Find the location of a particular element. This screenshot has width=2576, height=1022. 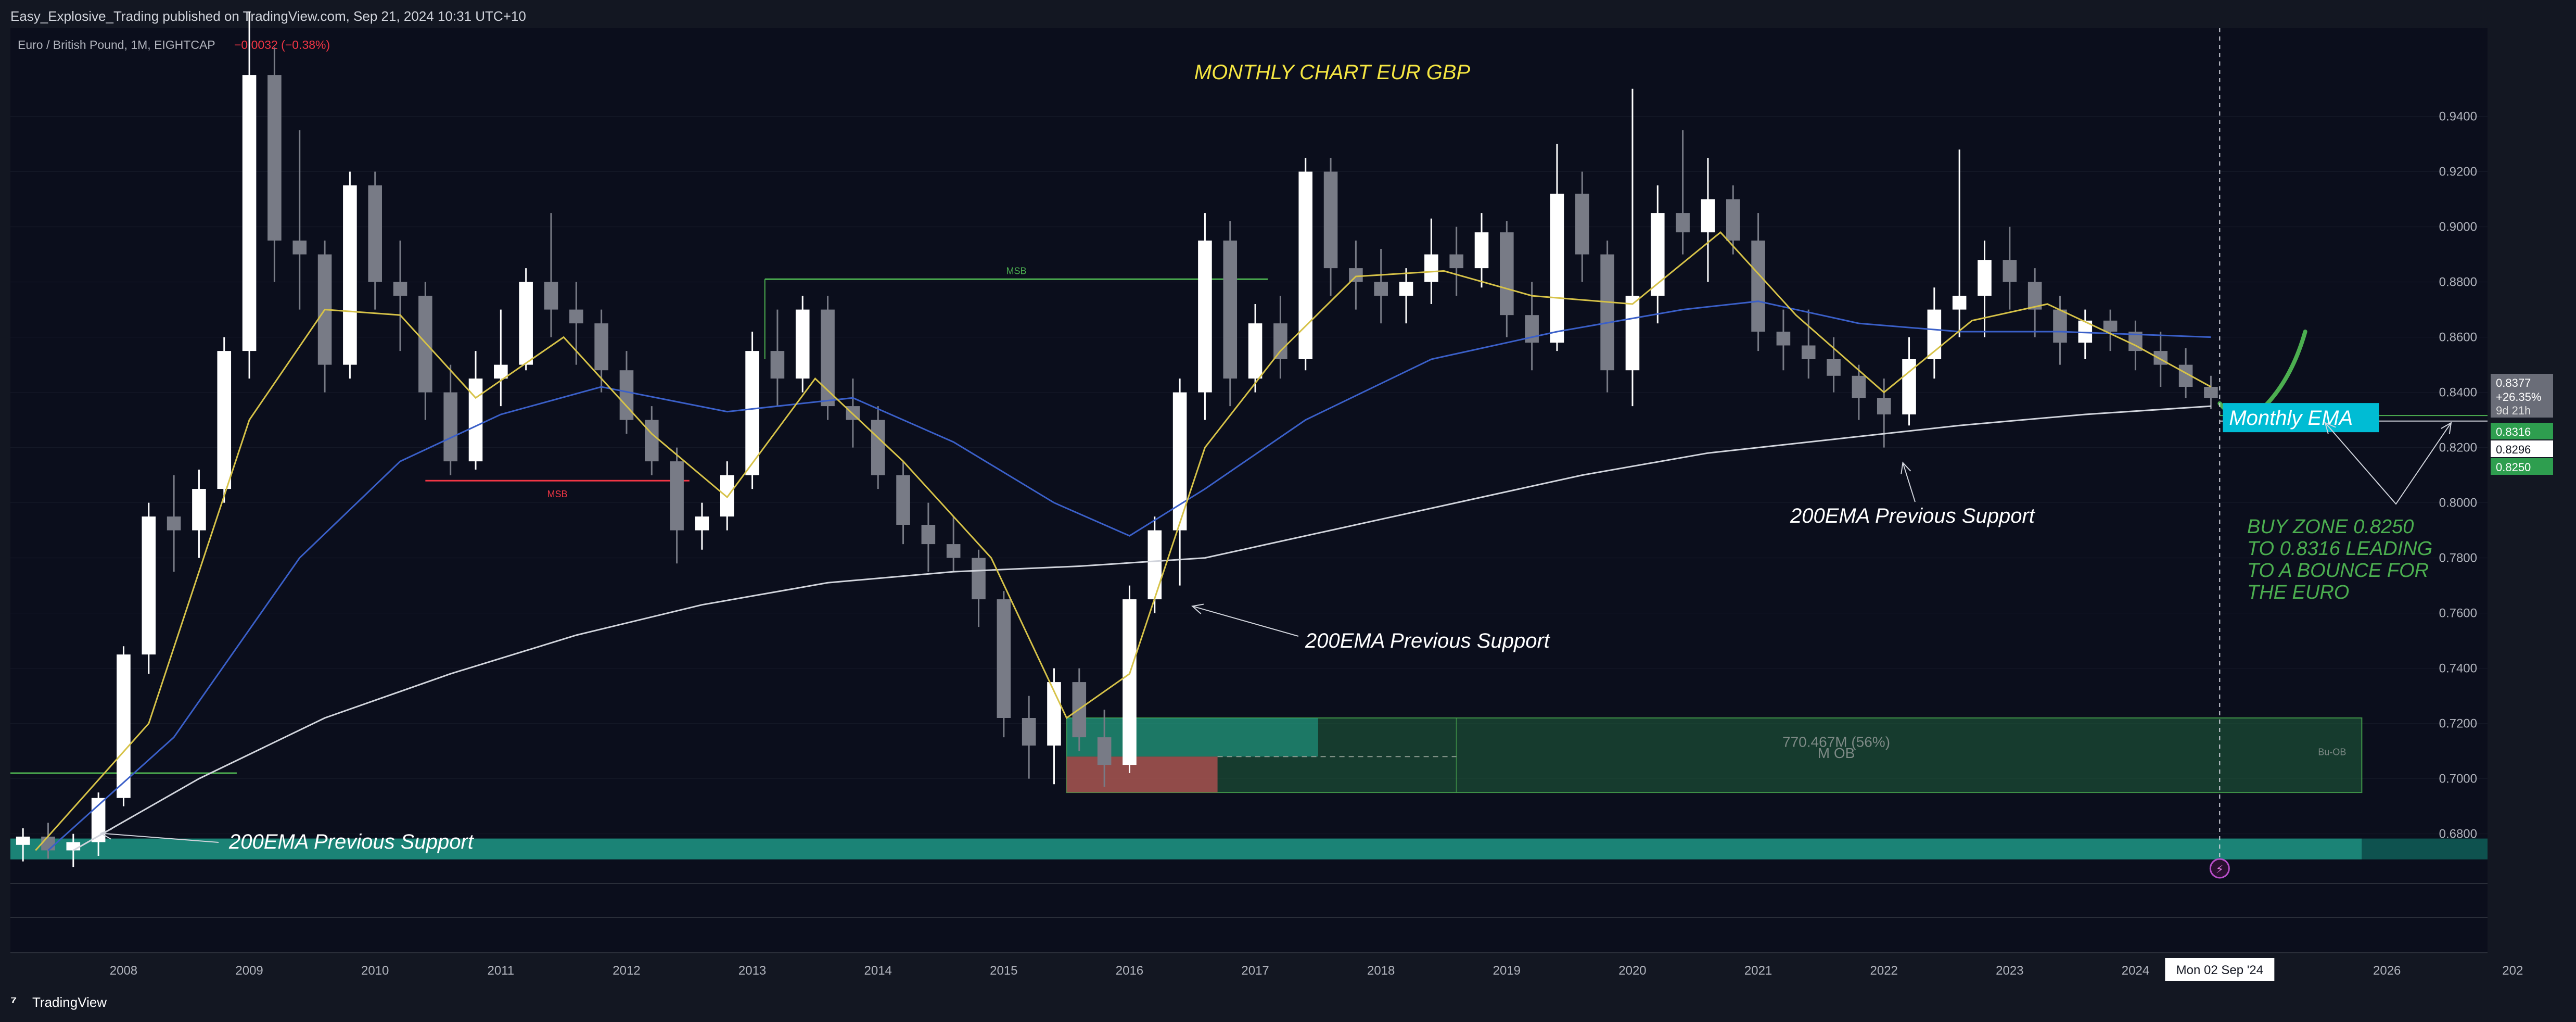

monthly-ema-box is located at coordinates (2301, 418).